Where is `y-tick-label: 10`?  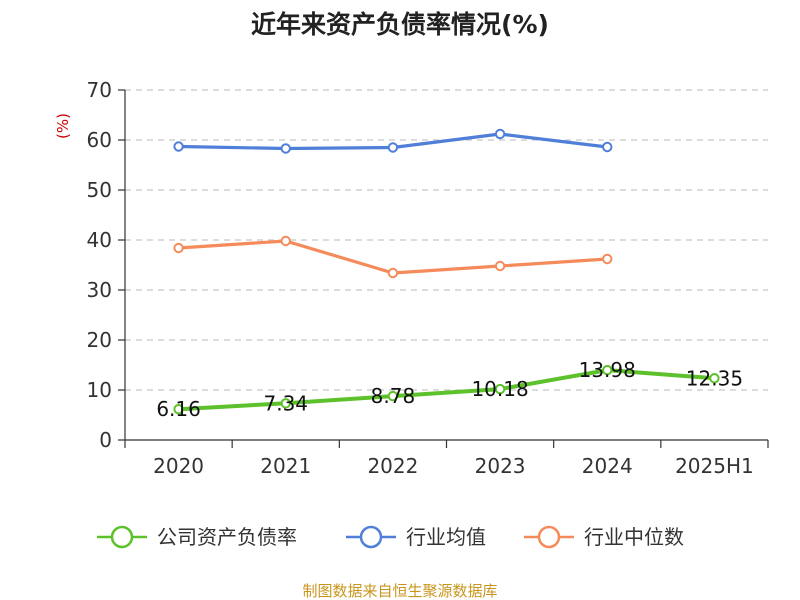 y-tick-label: 10 is located at coordinates (99, 390).